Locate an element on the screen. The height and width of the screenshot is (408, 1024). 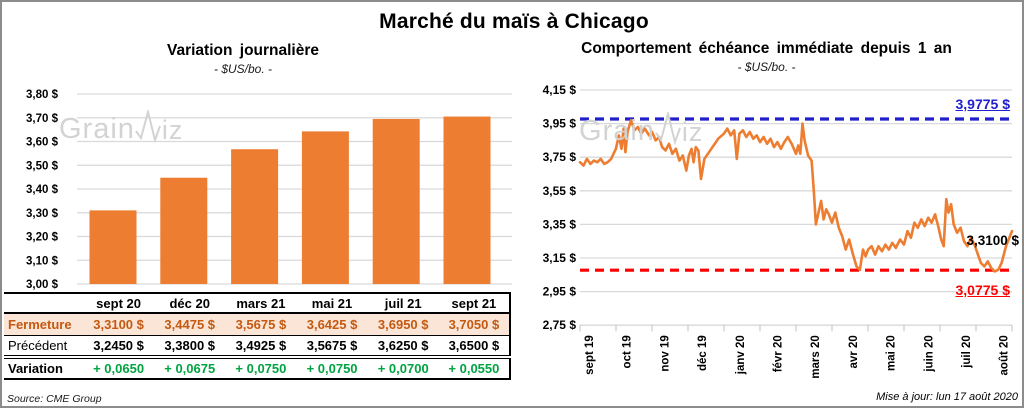
svg-text: 2,75 $ is located at coordinates (560, 325).